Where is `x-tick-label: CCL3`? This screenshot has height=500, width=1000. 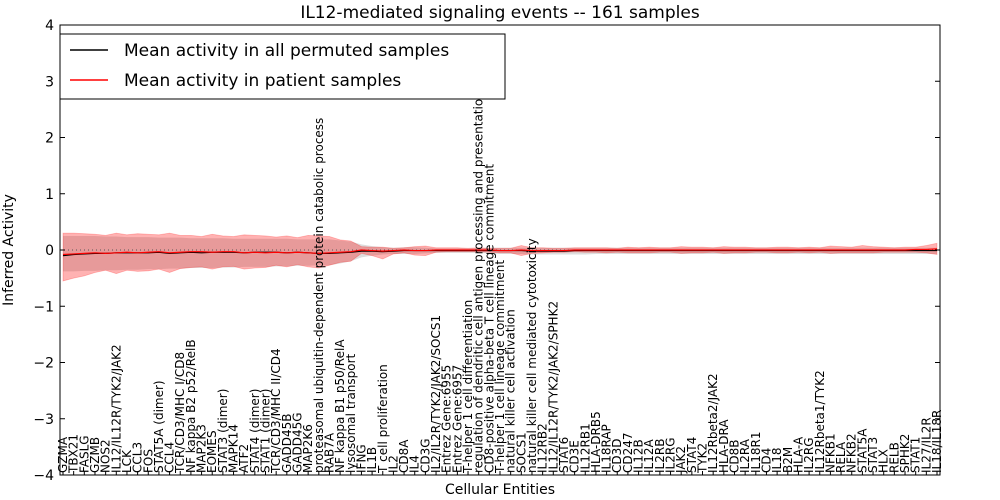 x-tick-label: CCL3 is located at coordinates (138, 457).